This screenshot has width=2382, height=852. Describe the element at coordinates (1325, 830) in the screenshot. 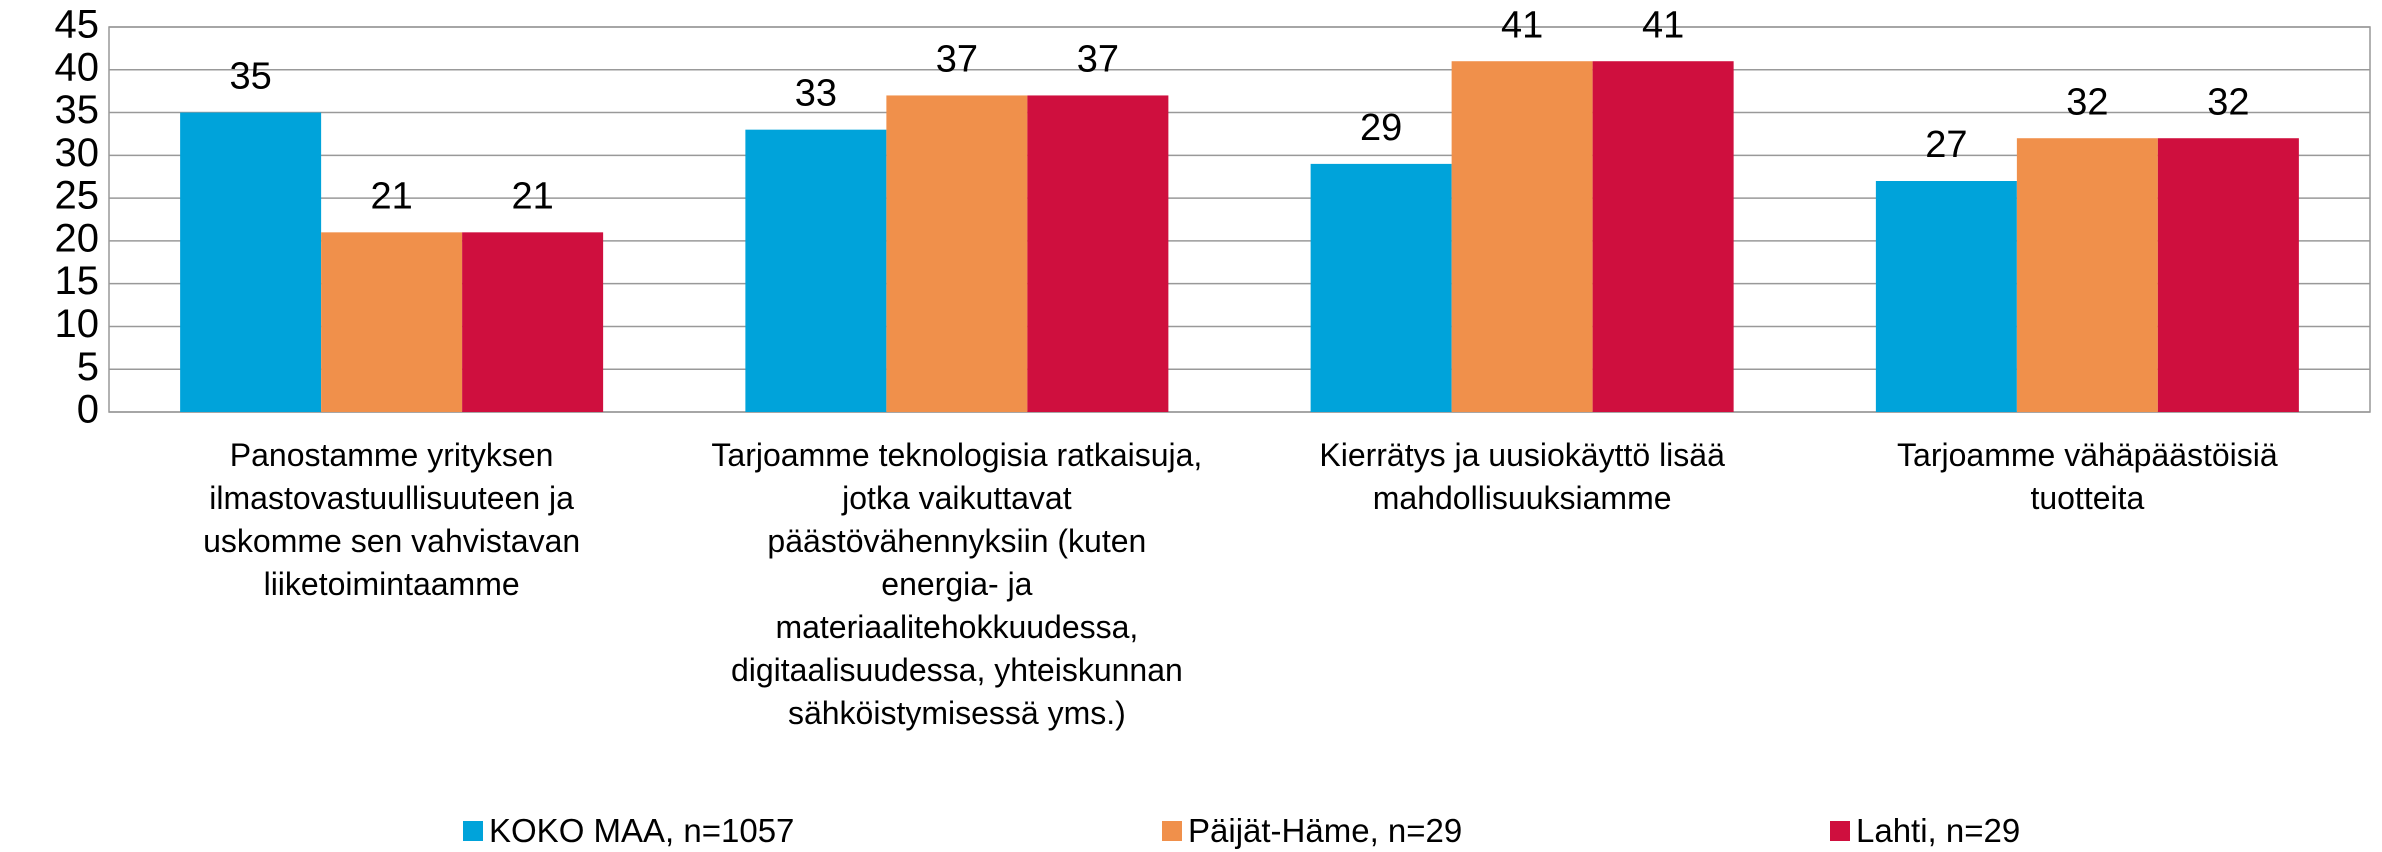

I see `legend-label: Päijät-Häme, n=29` at that location.